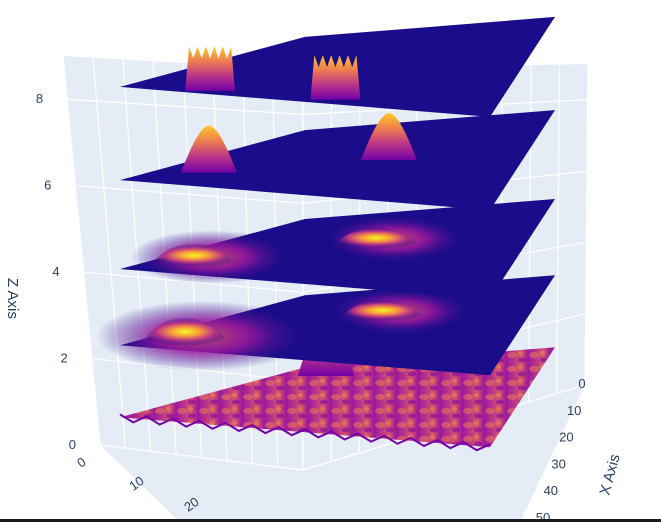  I want to click on x-tick-label: 20, so click(566, 437).